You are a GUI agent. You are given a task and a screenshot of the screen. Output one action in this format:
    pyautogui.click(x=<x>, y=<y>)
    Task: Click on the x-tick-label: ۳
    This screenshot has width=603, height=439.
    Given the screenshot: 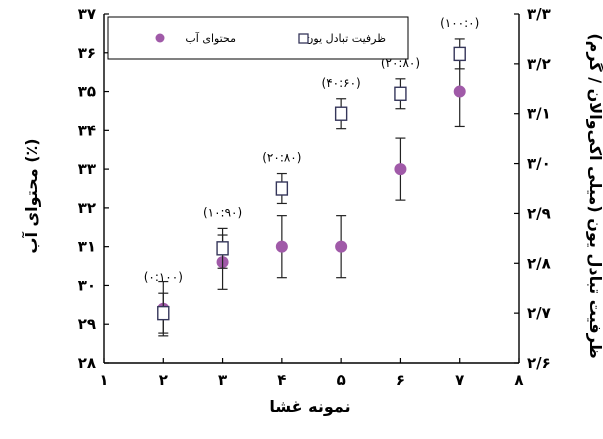 What is the action you would take?
    pyautogui.click(x=222, y=380)
    